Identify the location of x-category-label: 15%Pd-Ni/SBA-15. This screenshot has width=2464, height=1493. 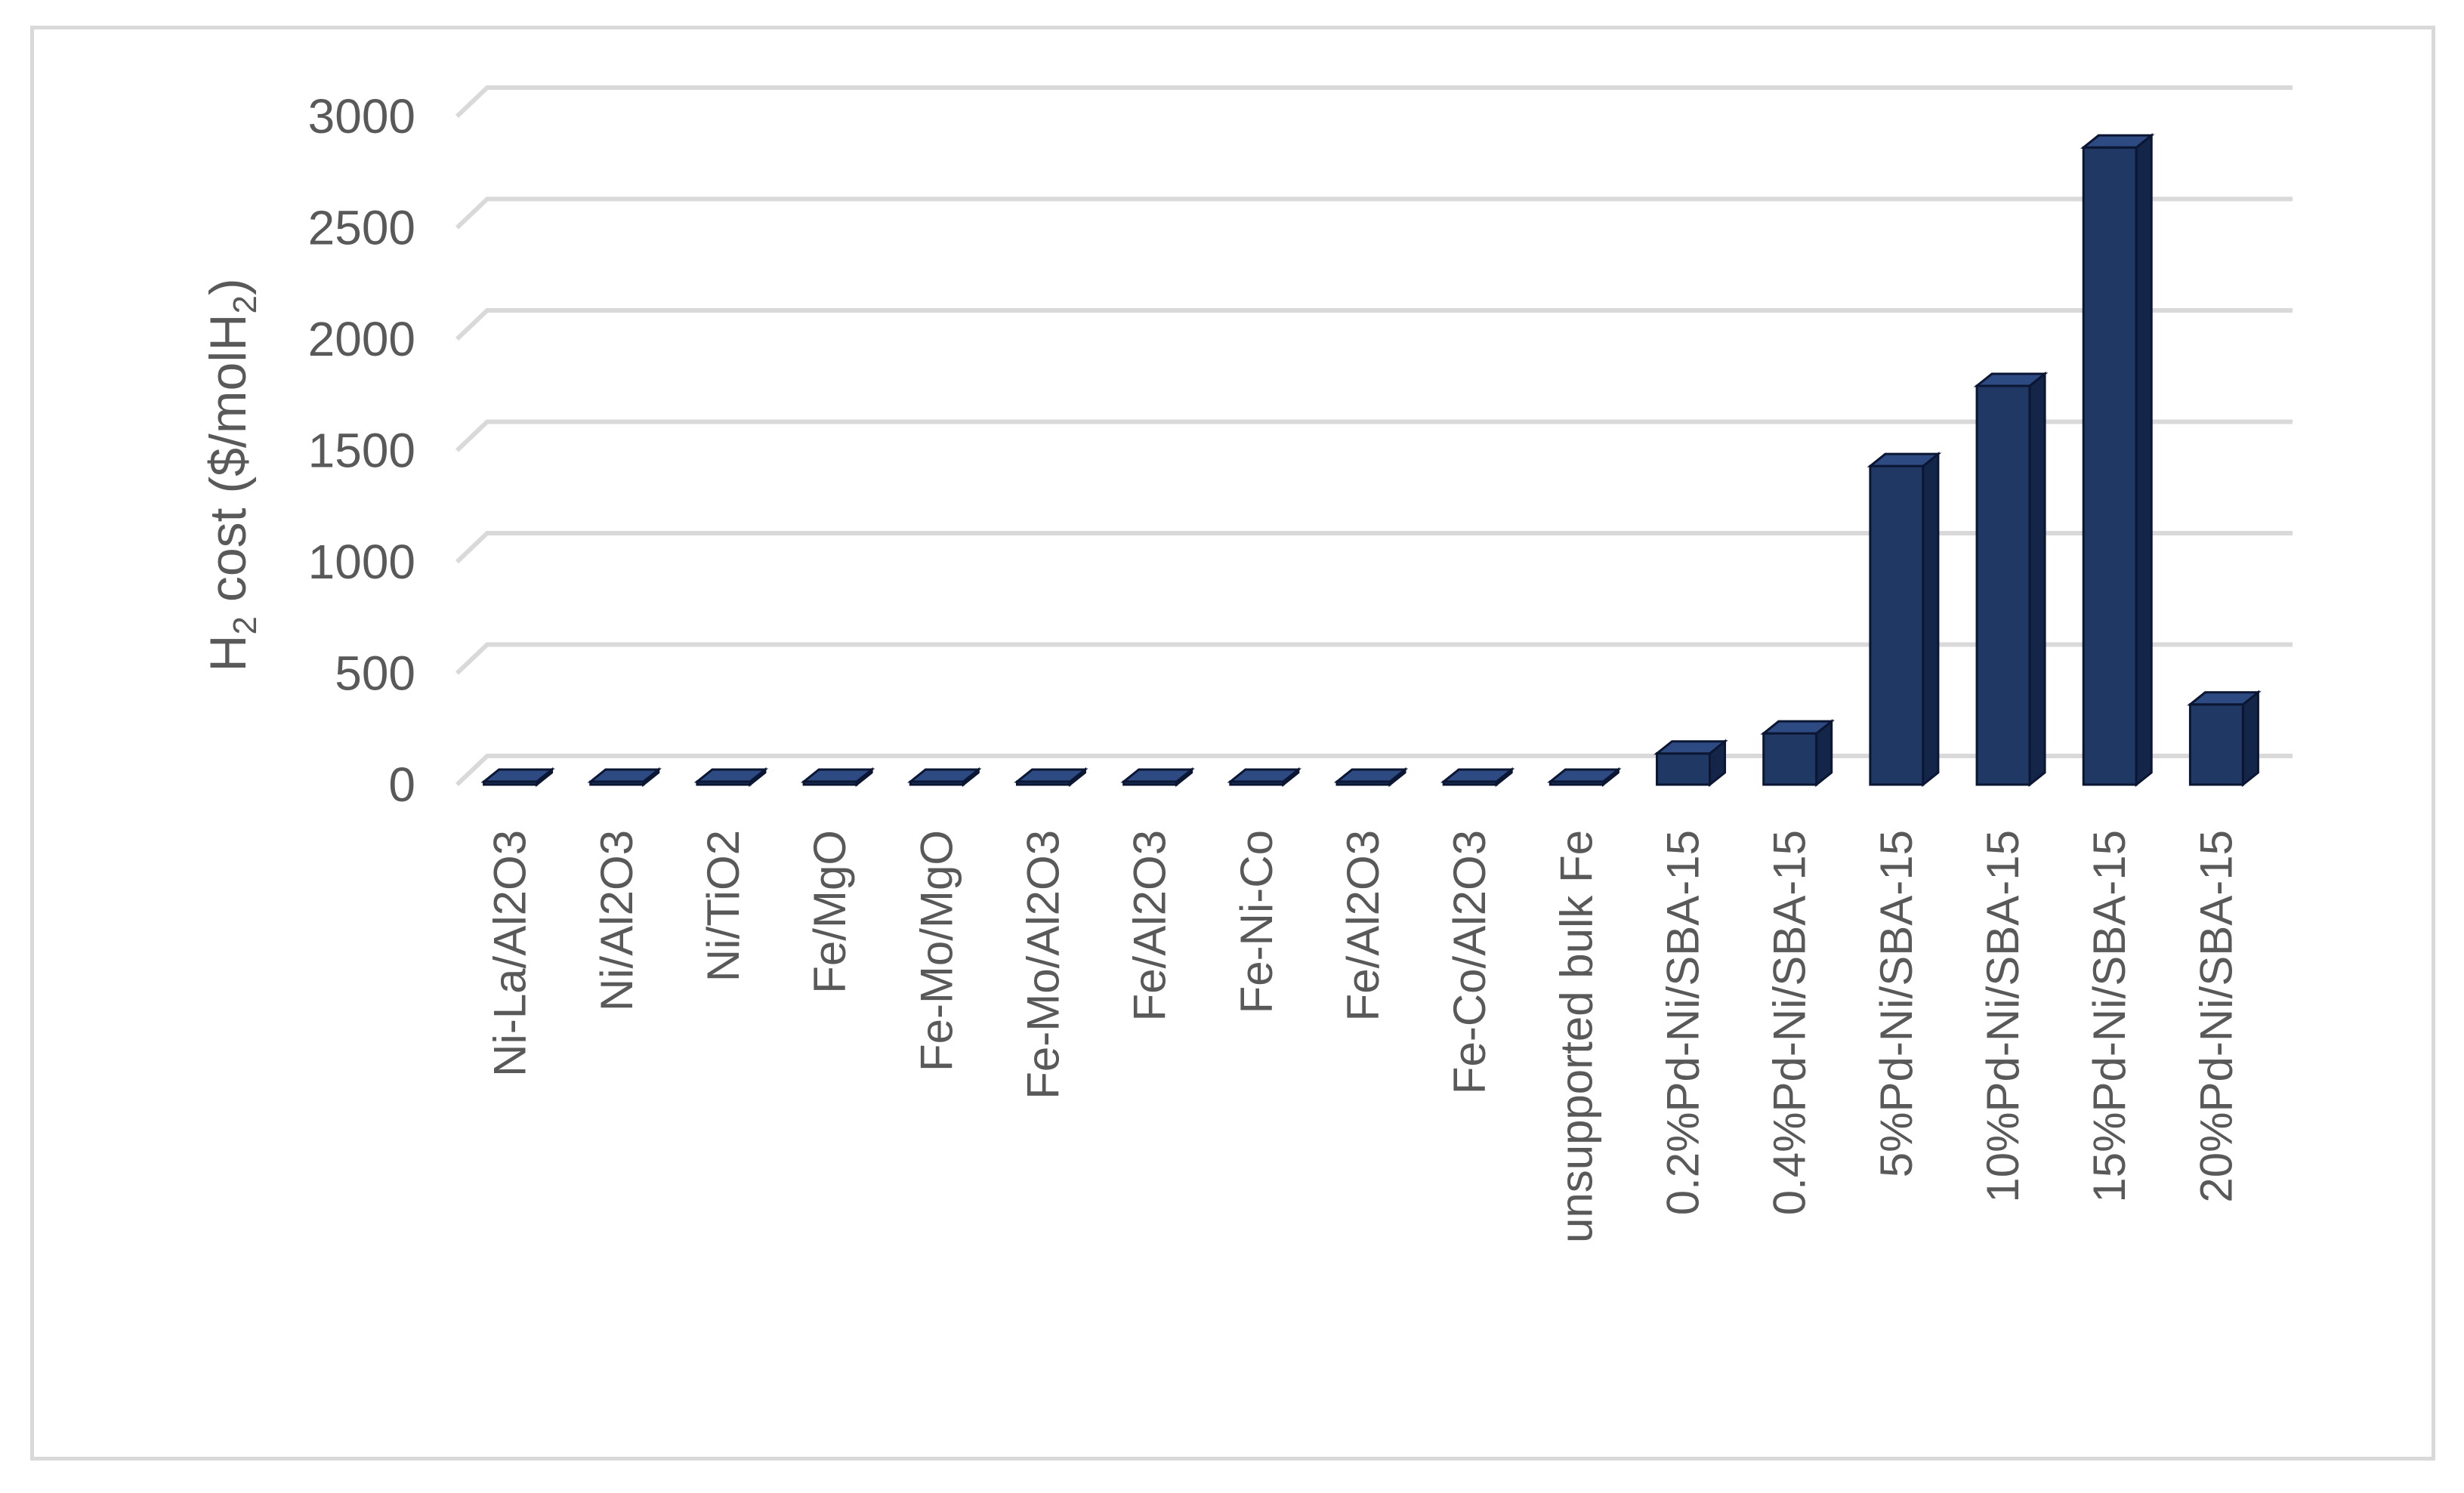
(2109, 1016).